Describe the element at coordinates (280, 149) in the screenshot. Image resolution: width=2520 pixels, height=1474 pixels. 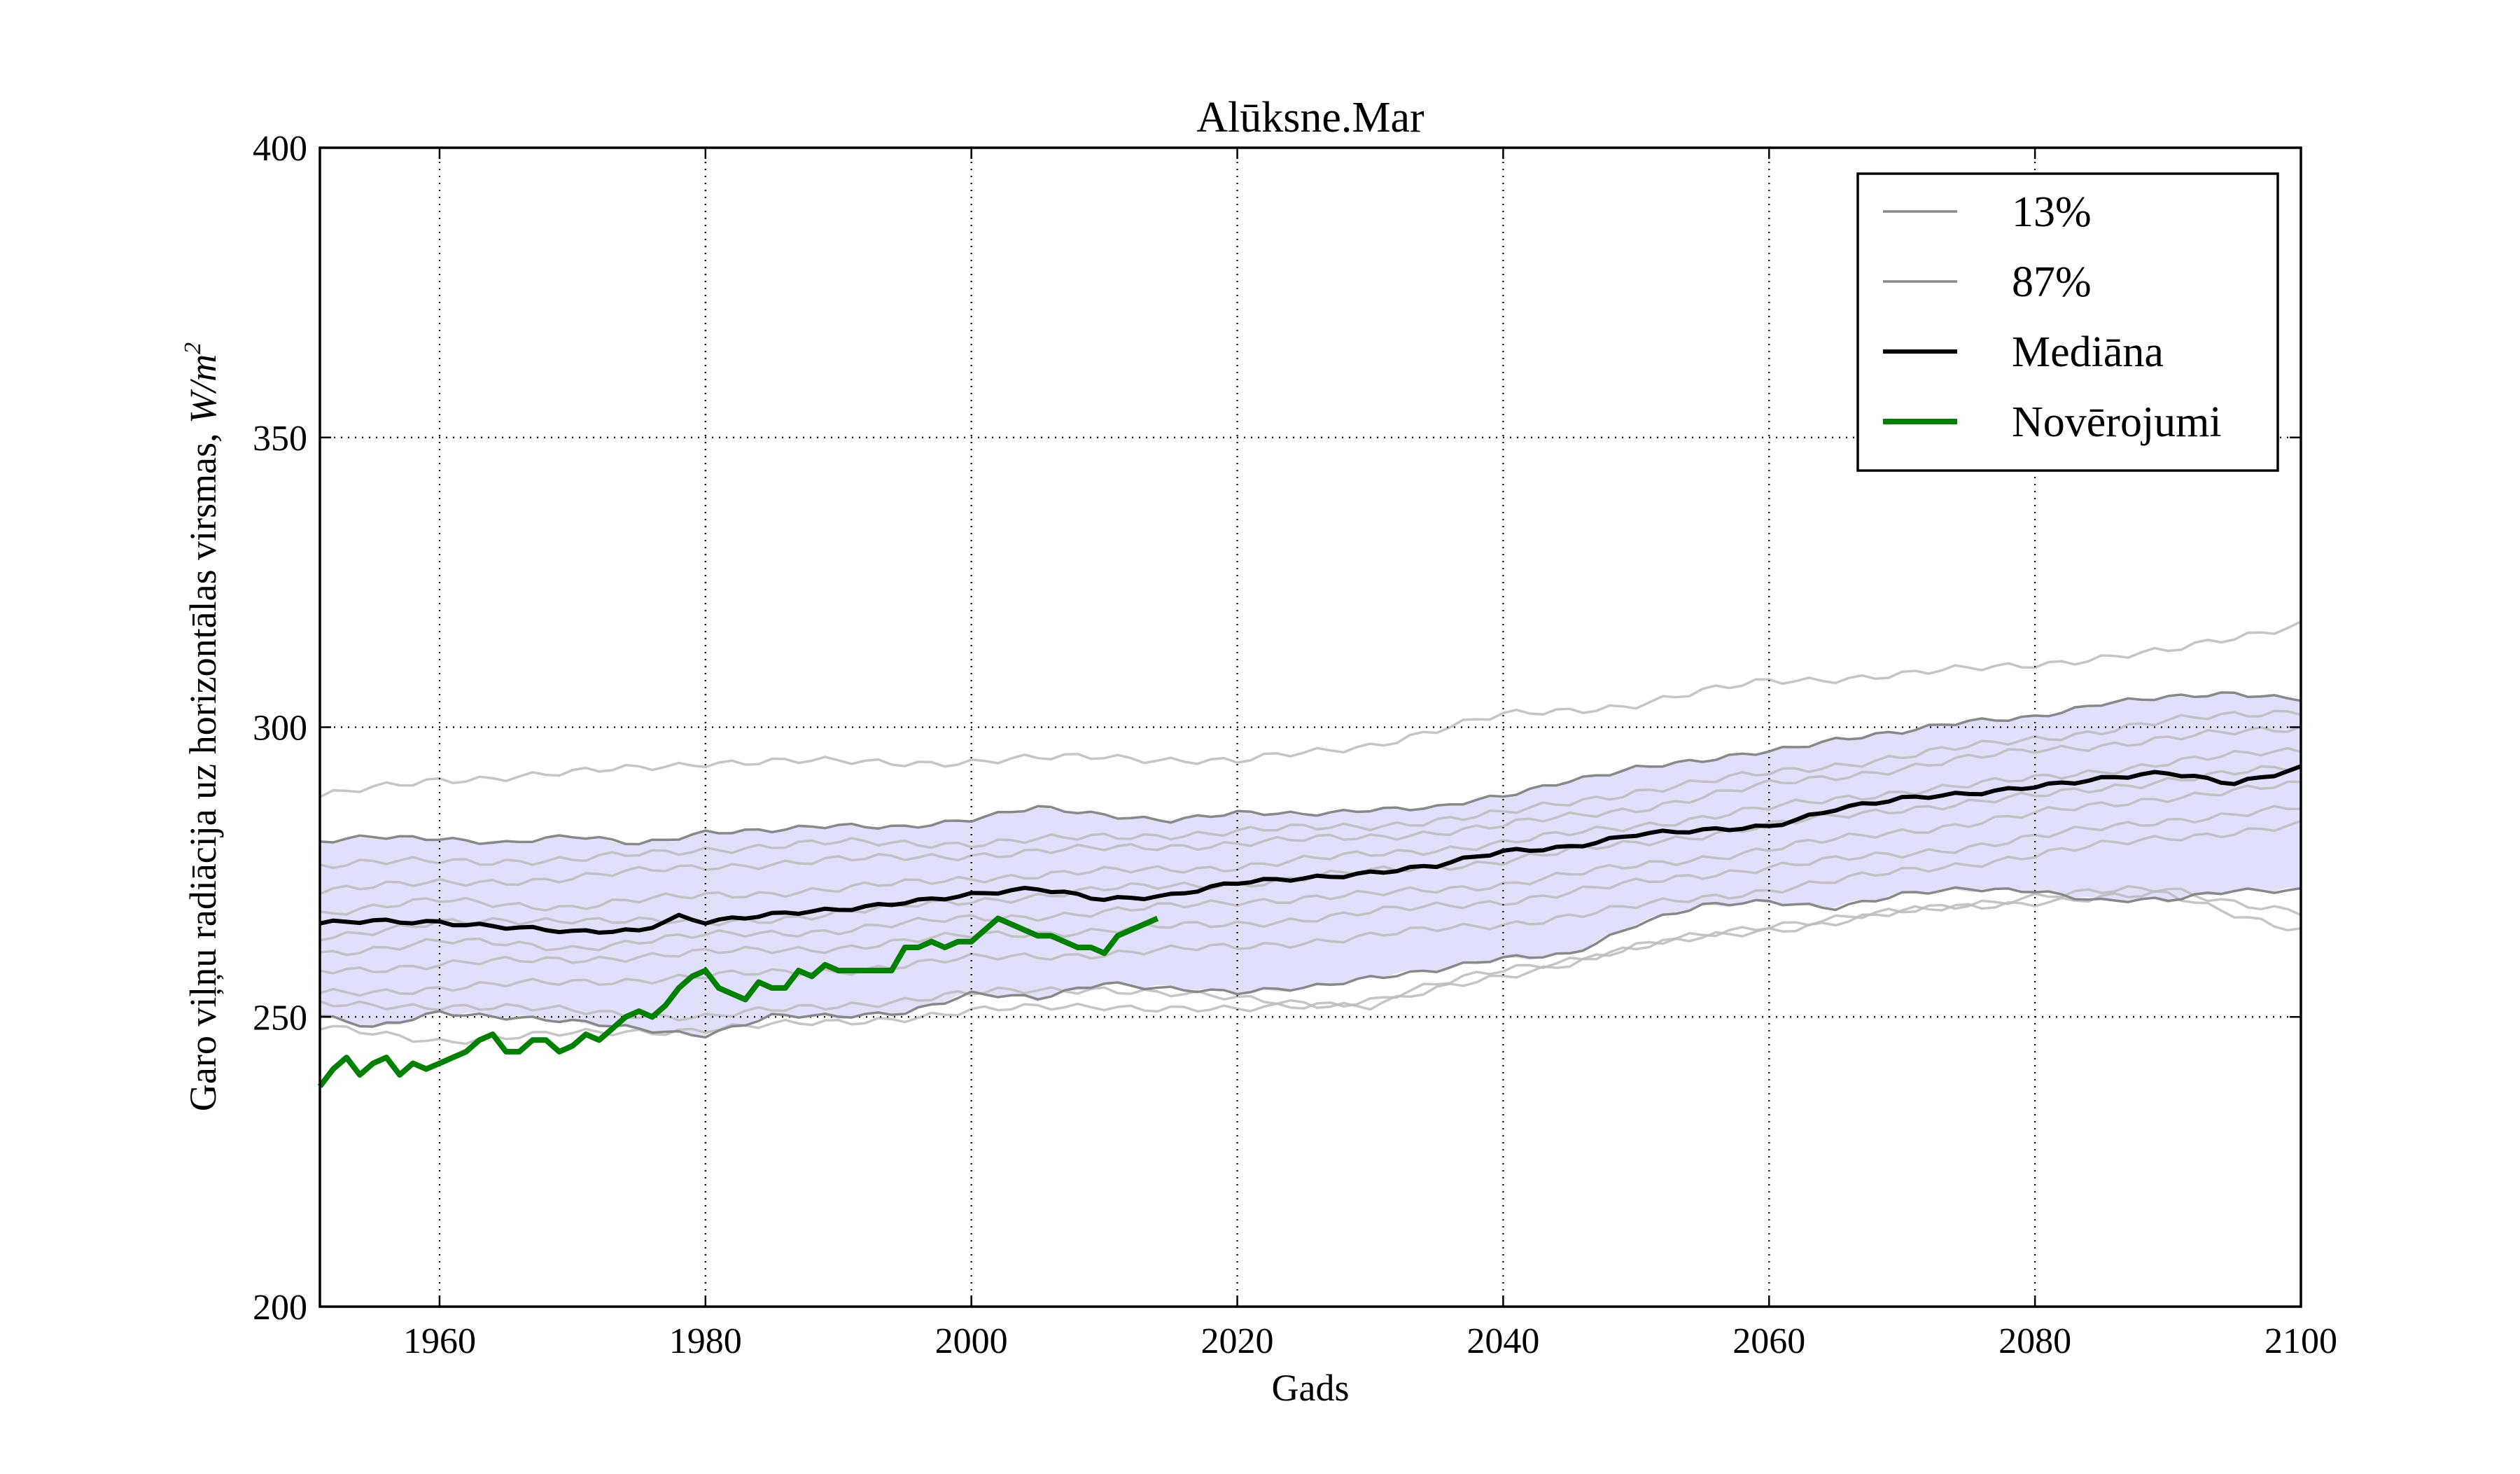
I see `y-tick-label: 400` at that location.